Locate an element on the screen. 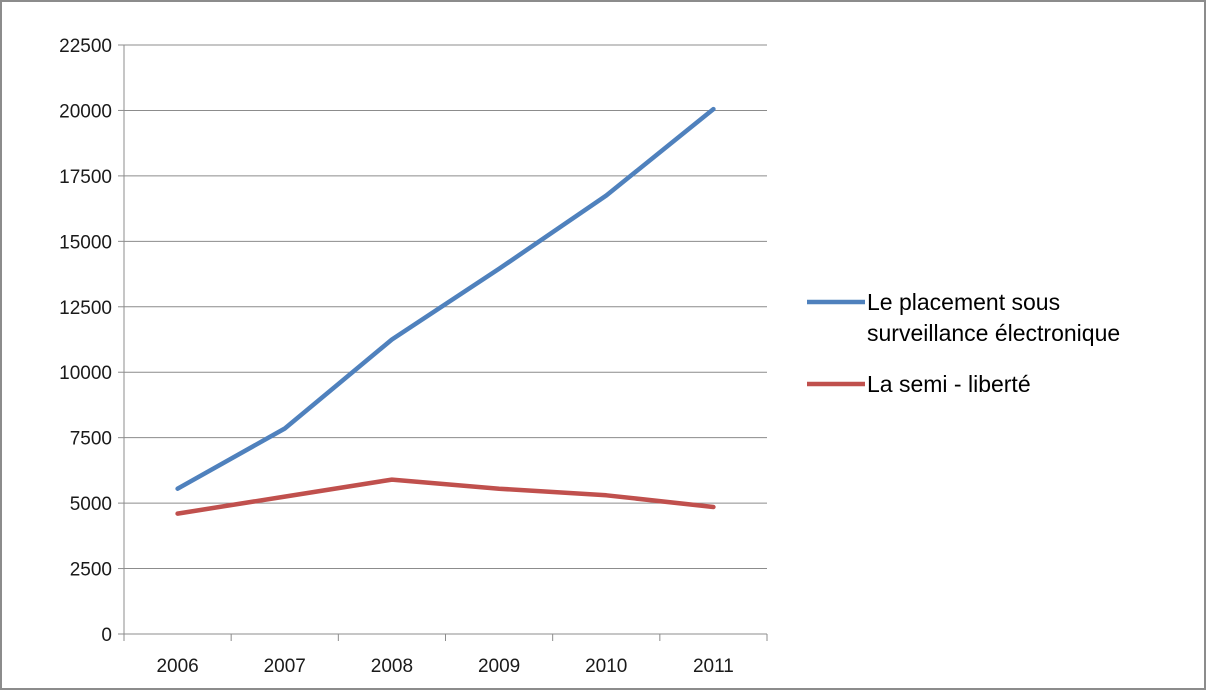 The height and width of the screenshot is (692, 1206). y-tick-label: 10000 is located at coordinates (85, 373).